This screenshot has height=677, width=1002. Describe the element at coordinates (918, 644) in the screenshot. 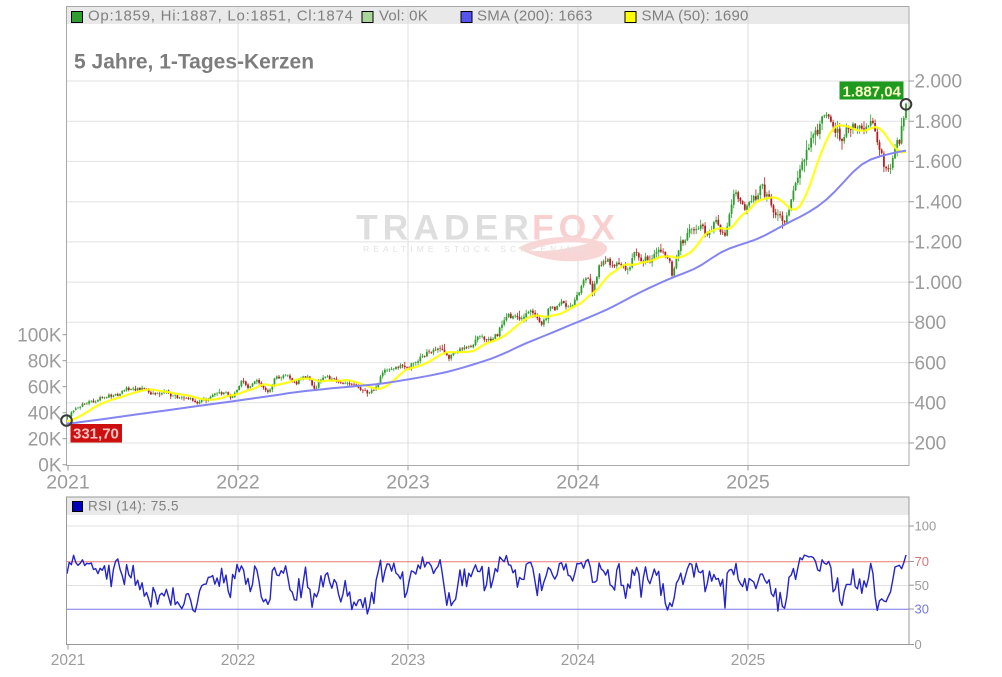

I see `svg-text: 0` at that location.